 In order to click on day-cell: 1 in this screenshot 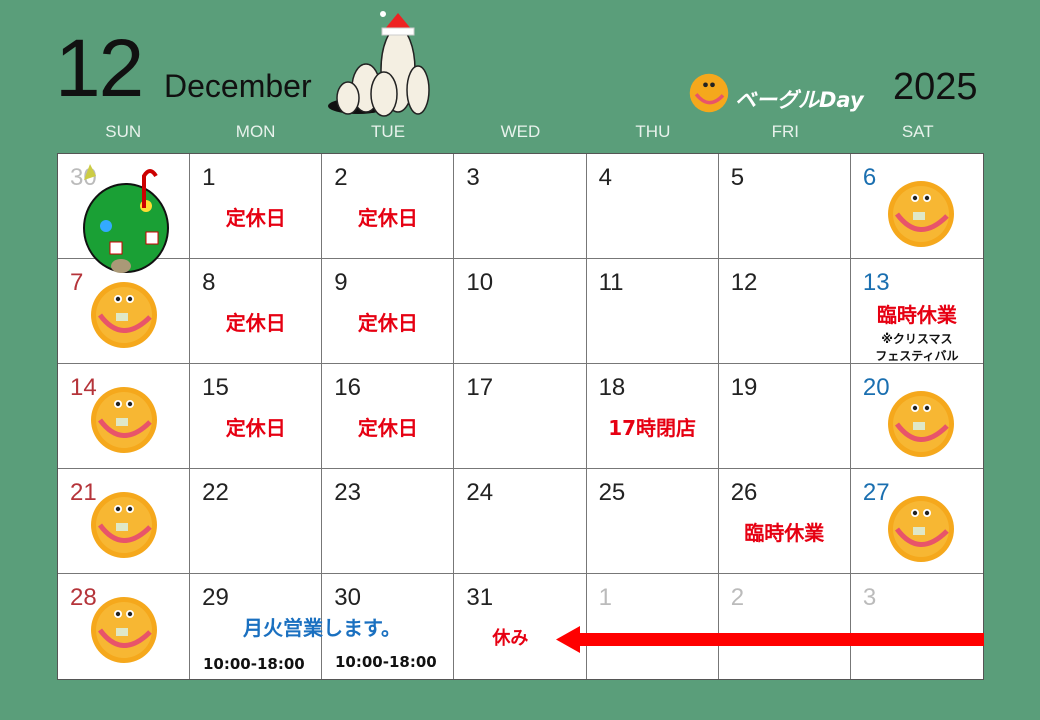, I will do `click(652, 626)`.